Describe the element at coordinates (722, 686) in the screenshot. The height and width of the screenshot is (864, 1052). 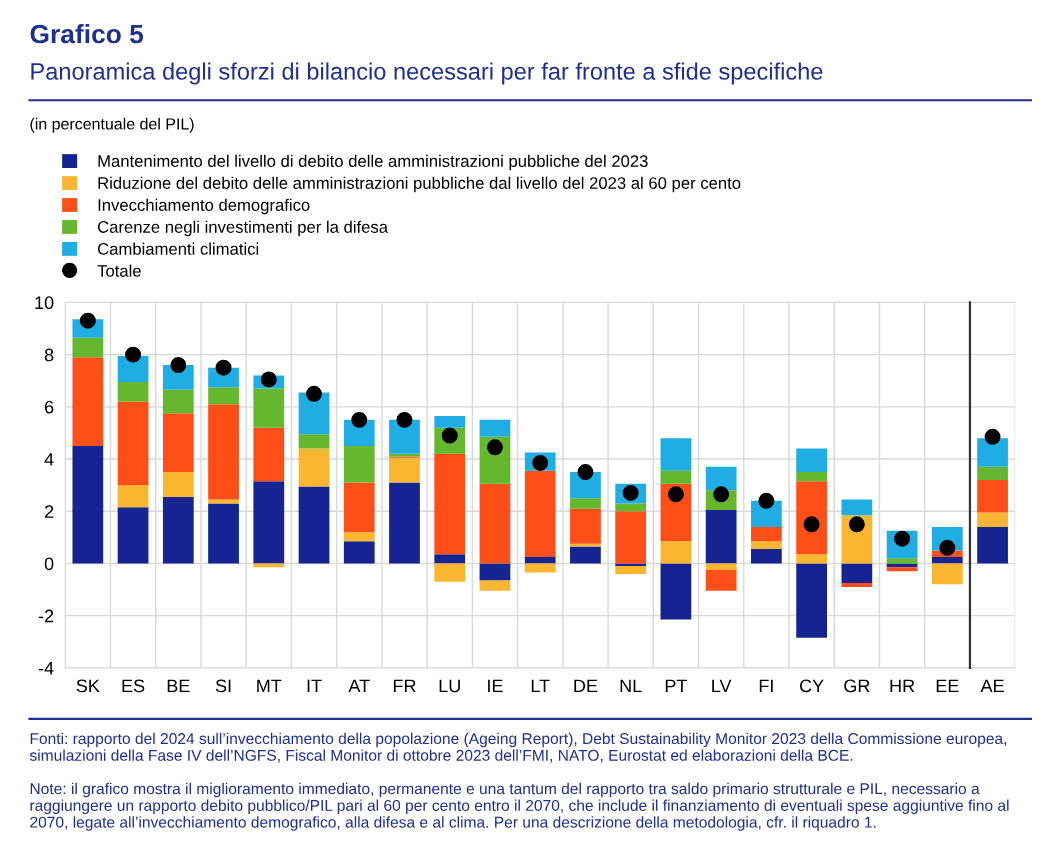
I see `x-tick-label: LV` at that location.